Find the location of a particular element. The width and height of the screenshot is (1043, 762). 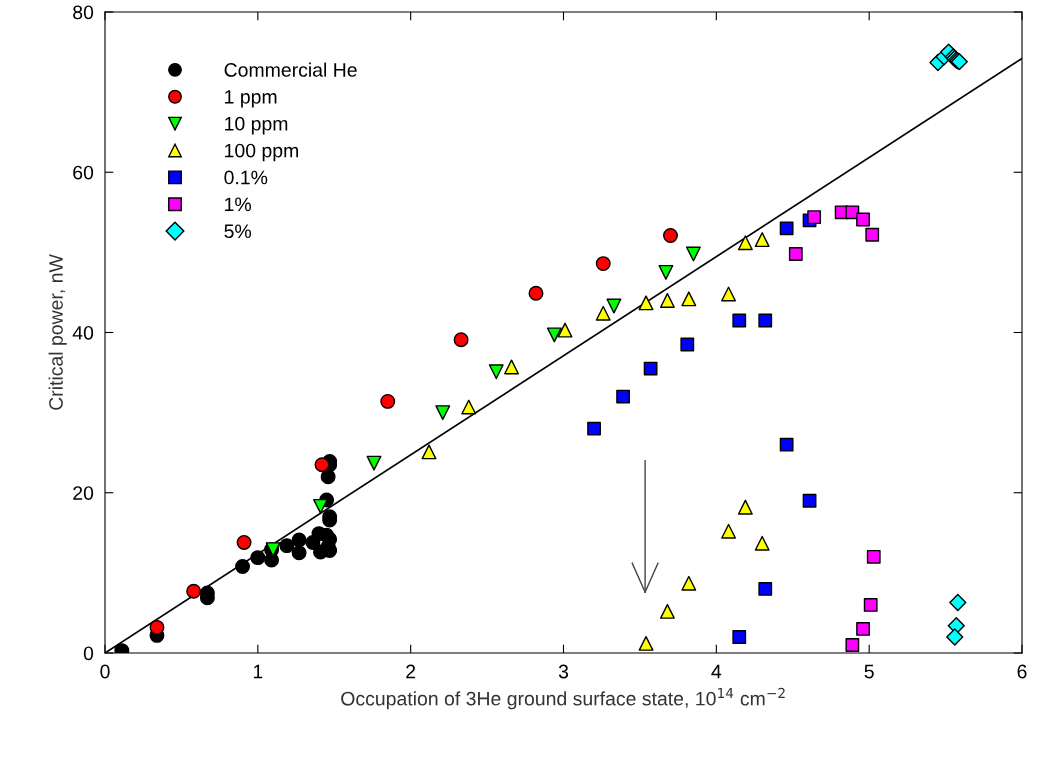

x-axis-title: Occupation of 3He ground surface state, 10$^{14}$ cm$^{−2}$ is located at coordinates (563, 698).